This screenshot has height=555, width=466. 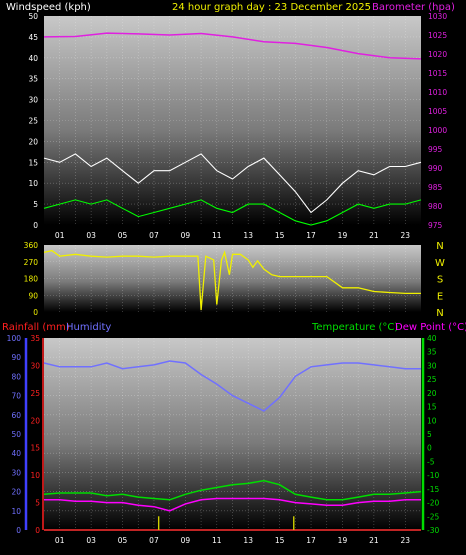 I want to click on rainfall-axis-label: Rainfall (mm), so click(x=36, y=327).